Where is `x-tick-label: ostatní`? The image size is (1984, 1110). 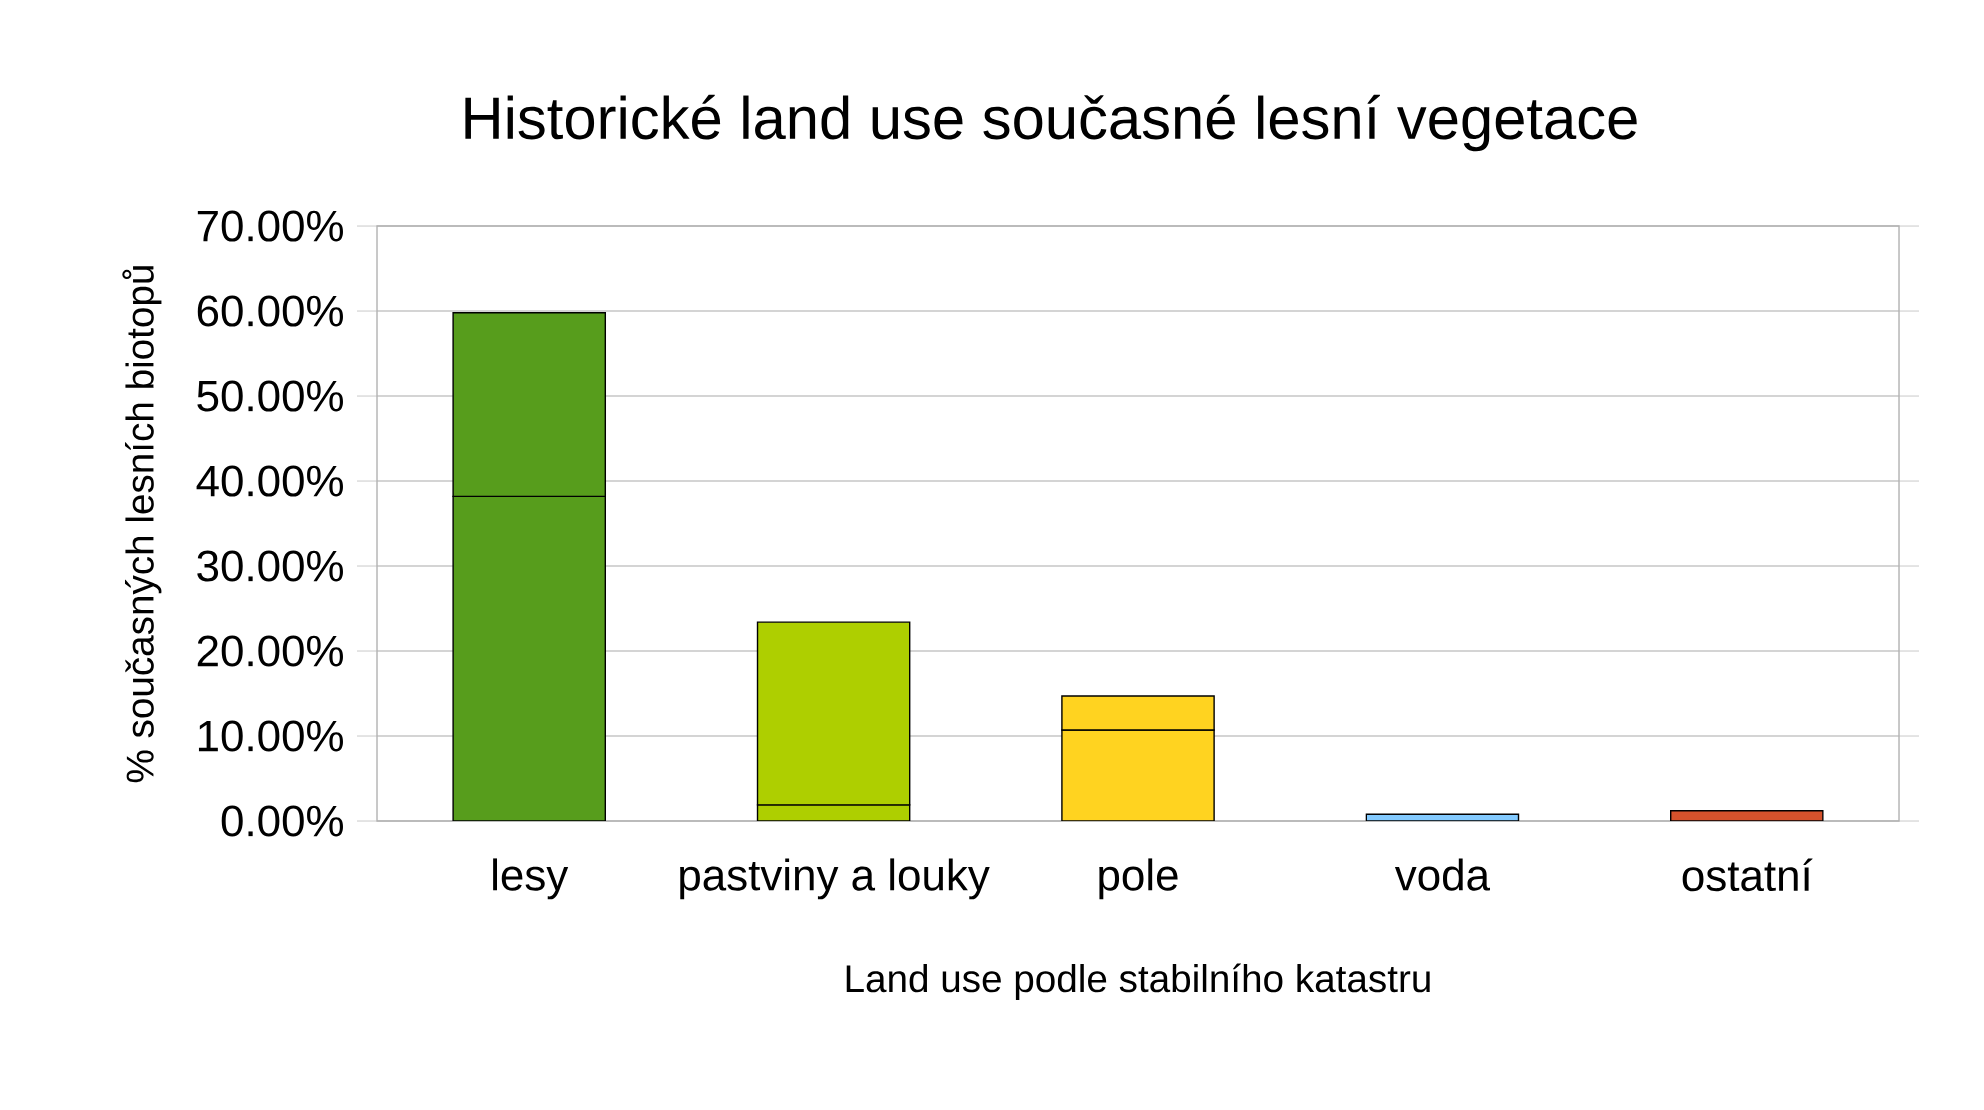
x-tick-label: ostatní is located at coordinates (1747, 875).